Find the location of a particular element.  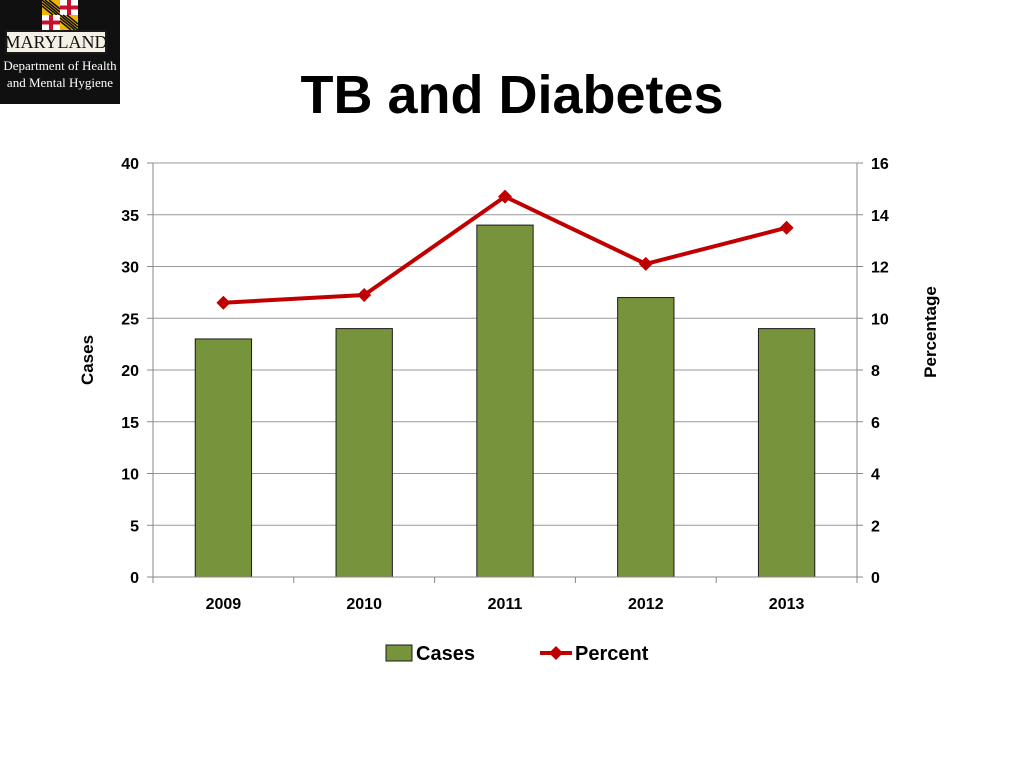

y-tick-label: 25 is located at coordinates (130, 319).